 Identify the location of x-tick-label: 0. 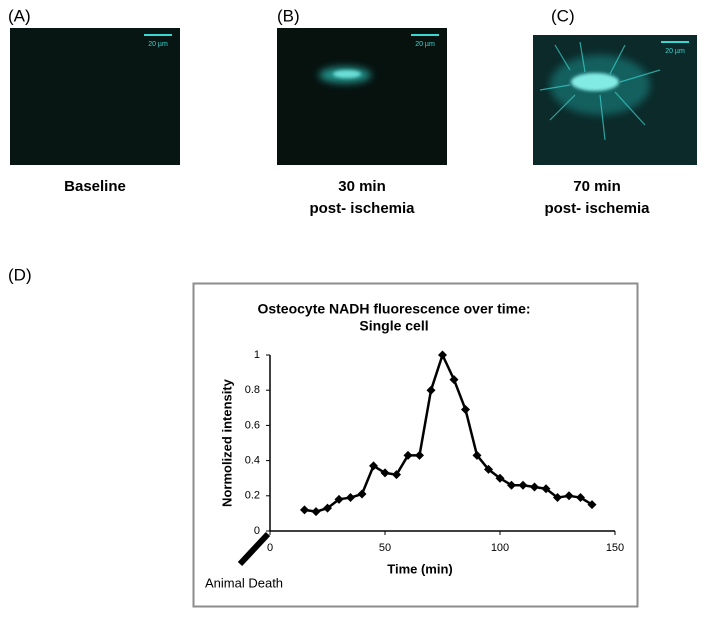
(270, 548).